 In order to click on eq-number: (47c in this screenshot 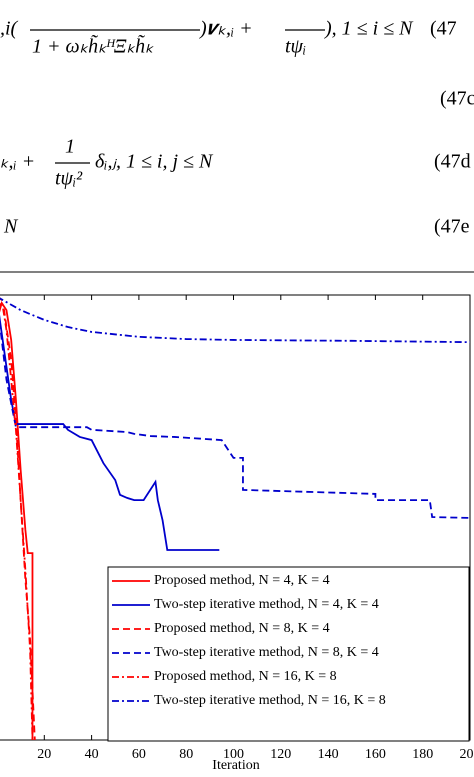, I will do `click(457, 99)`.